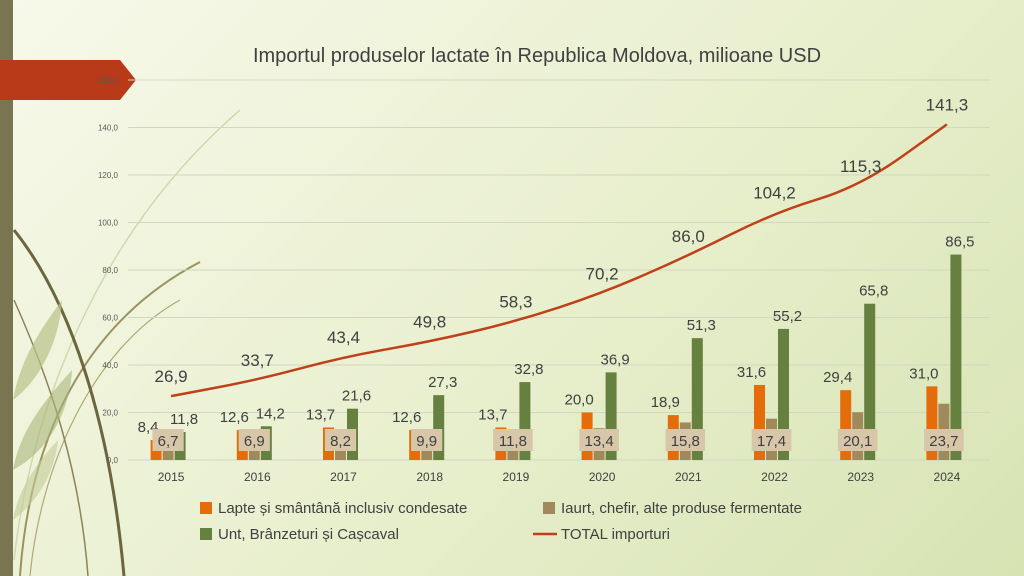  Describe the element at coordinates (787, 316) in the screenshot. I see `data-label-unt: 55,2` at that location.